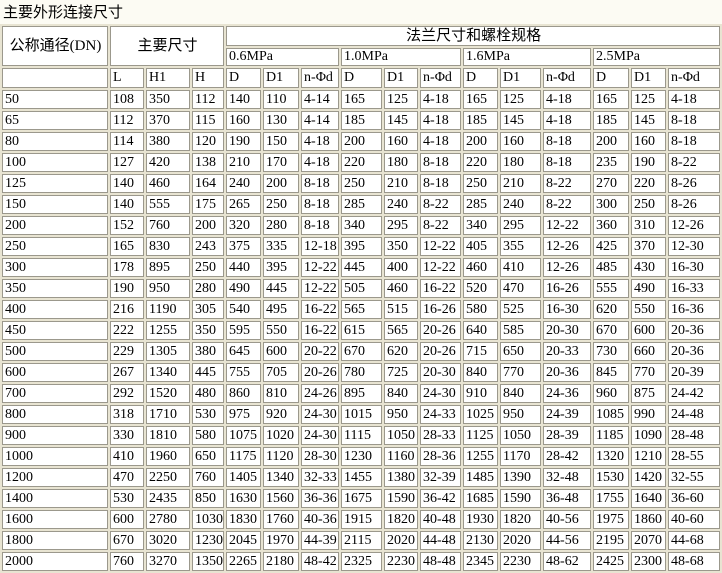 This screenshot has width=722, height=573. What do you see at coordinates (481, 414) in the screenshot?
I see `table-cell: 1025` at bounding box center [481, 414].